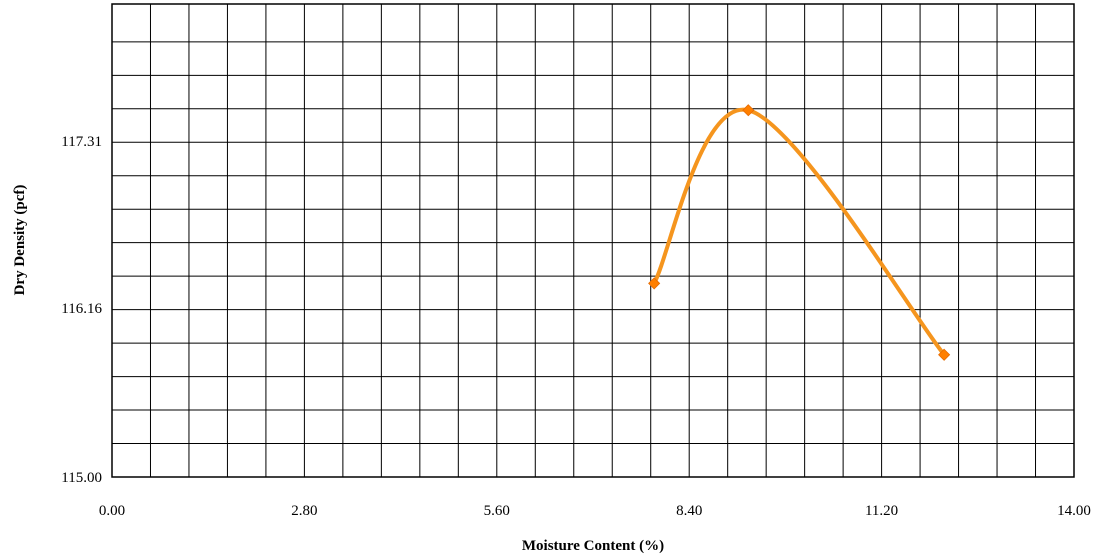  What do you see at coordinates (112, 511) in the screenshot?
I see `x-tick-label: 0.00` at bounding box center [112, 511].